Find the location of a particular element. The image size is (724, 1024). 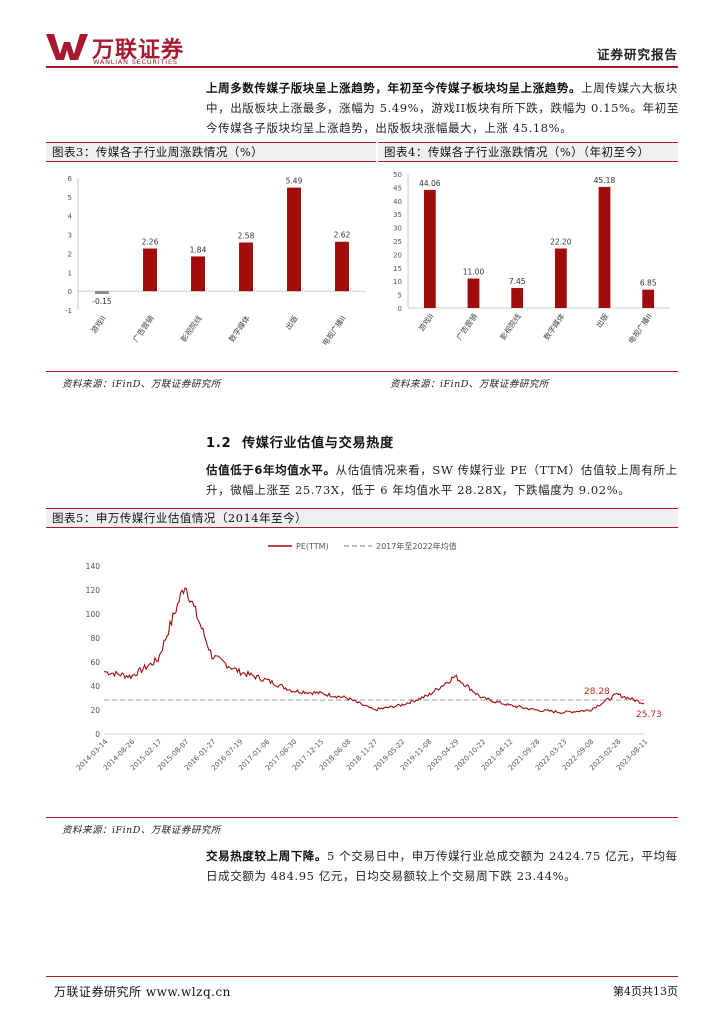

wanlian-logo-icon is located at coordinates (67, 47).